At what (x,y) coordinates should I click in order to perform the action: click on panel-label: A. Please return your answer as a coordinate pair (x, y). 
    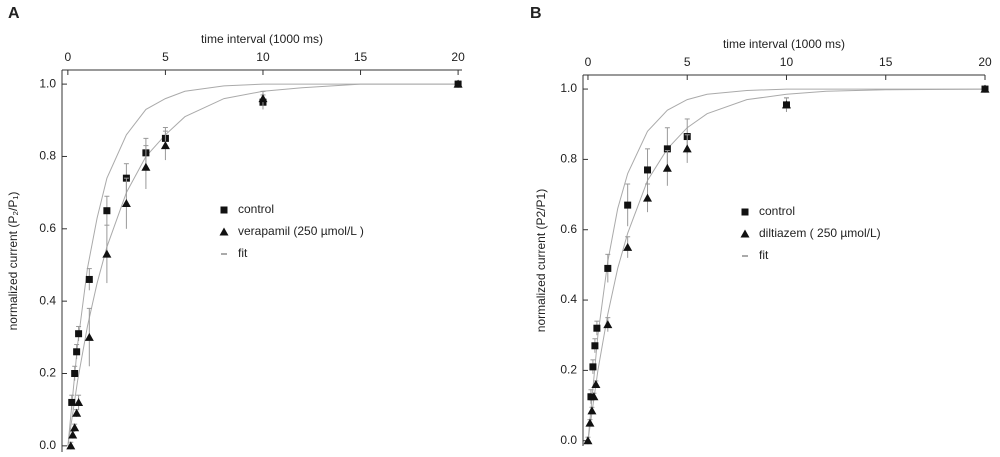
    Looking at the image, I should click on (14, 13).